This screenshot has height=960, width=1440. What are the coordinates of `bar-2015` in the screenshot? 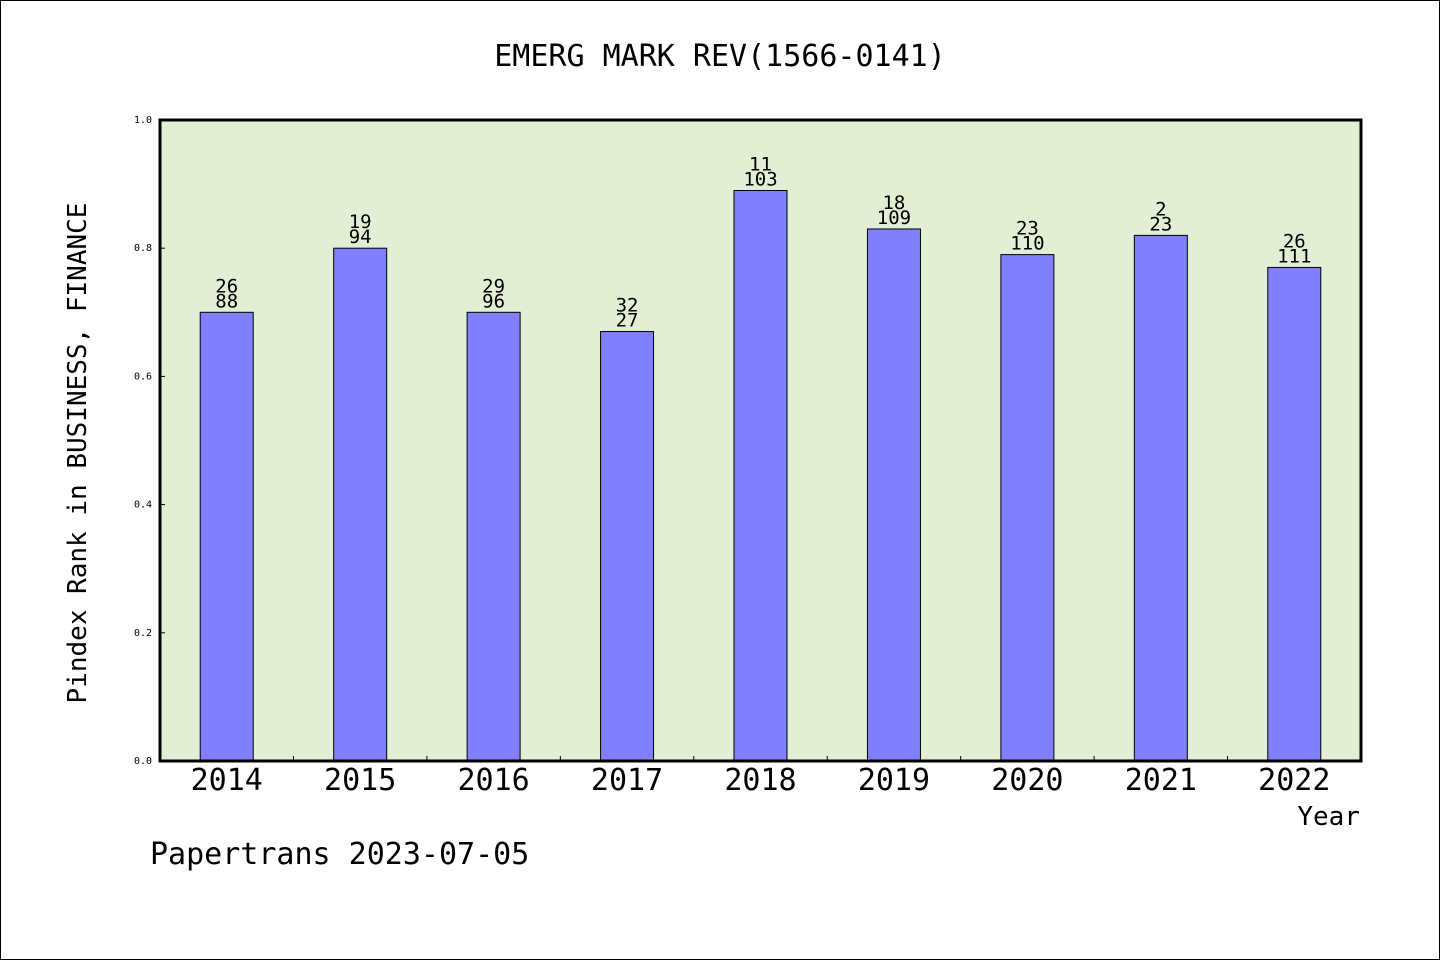 It's located at (360, 504).